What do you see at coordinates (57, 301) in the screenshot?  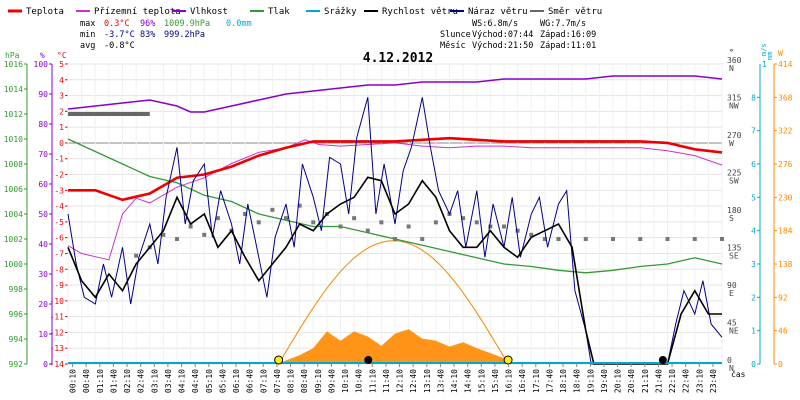 I see `temperature-tick-label: -10` at bounding box center [57, 301].